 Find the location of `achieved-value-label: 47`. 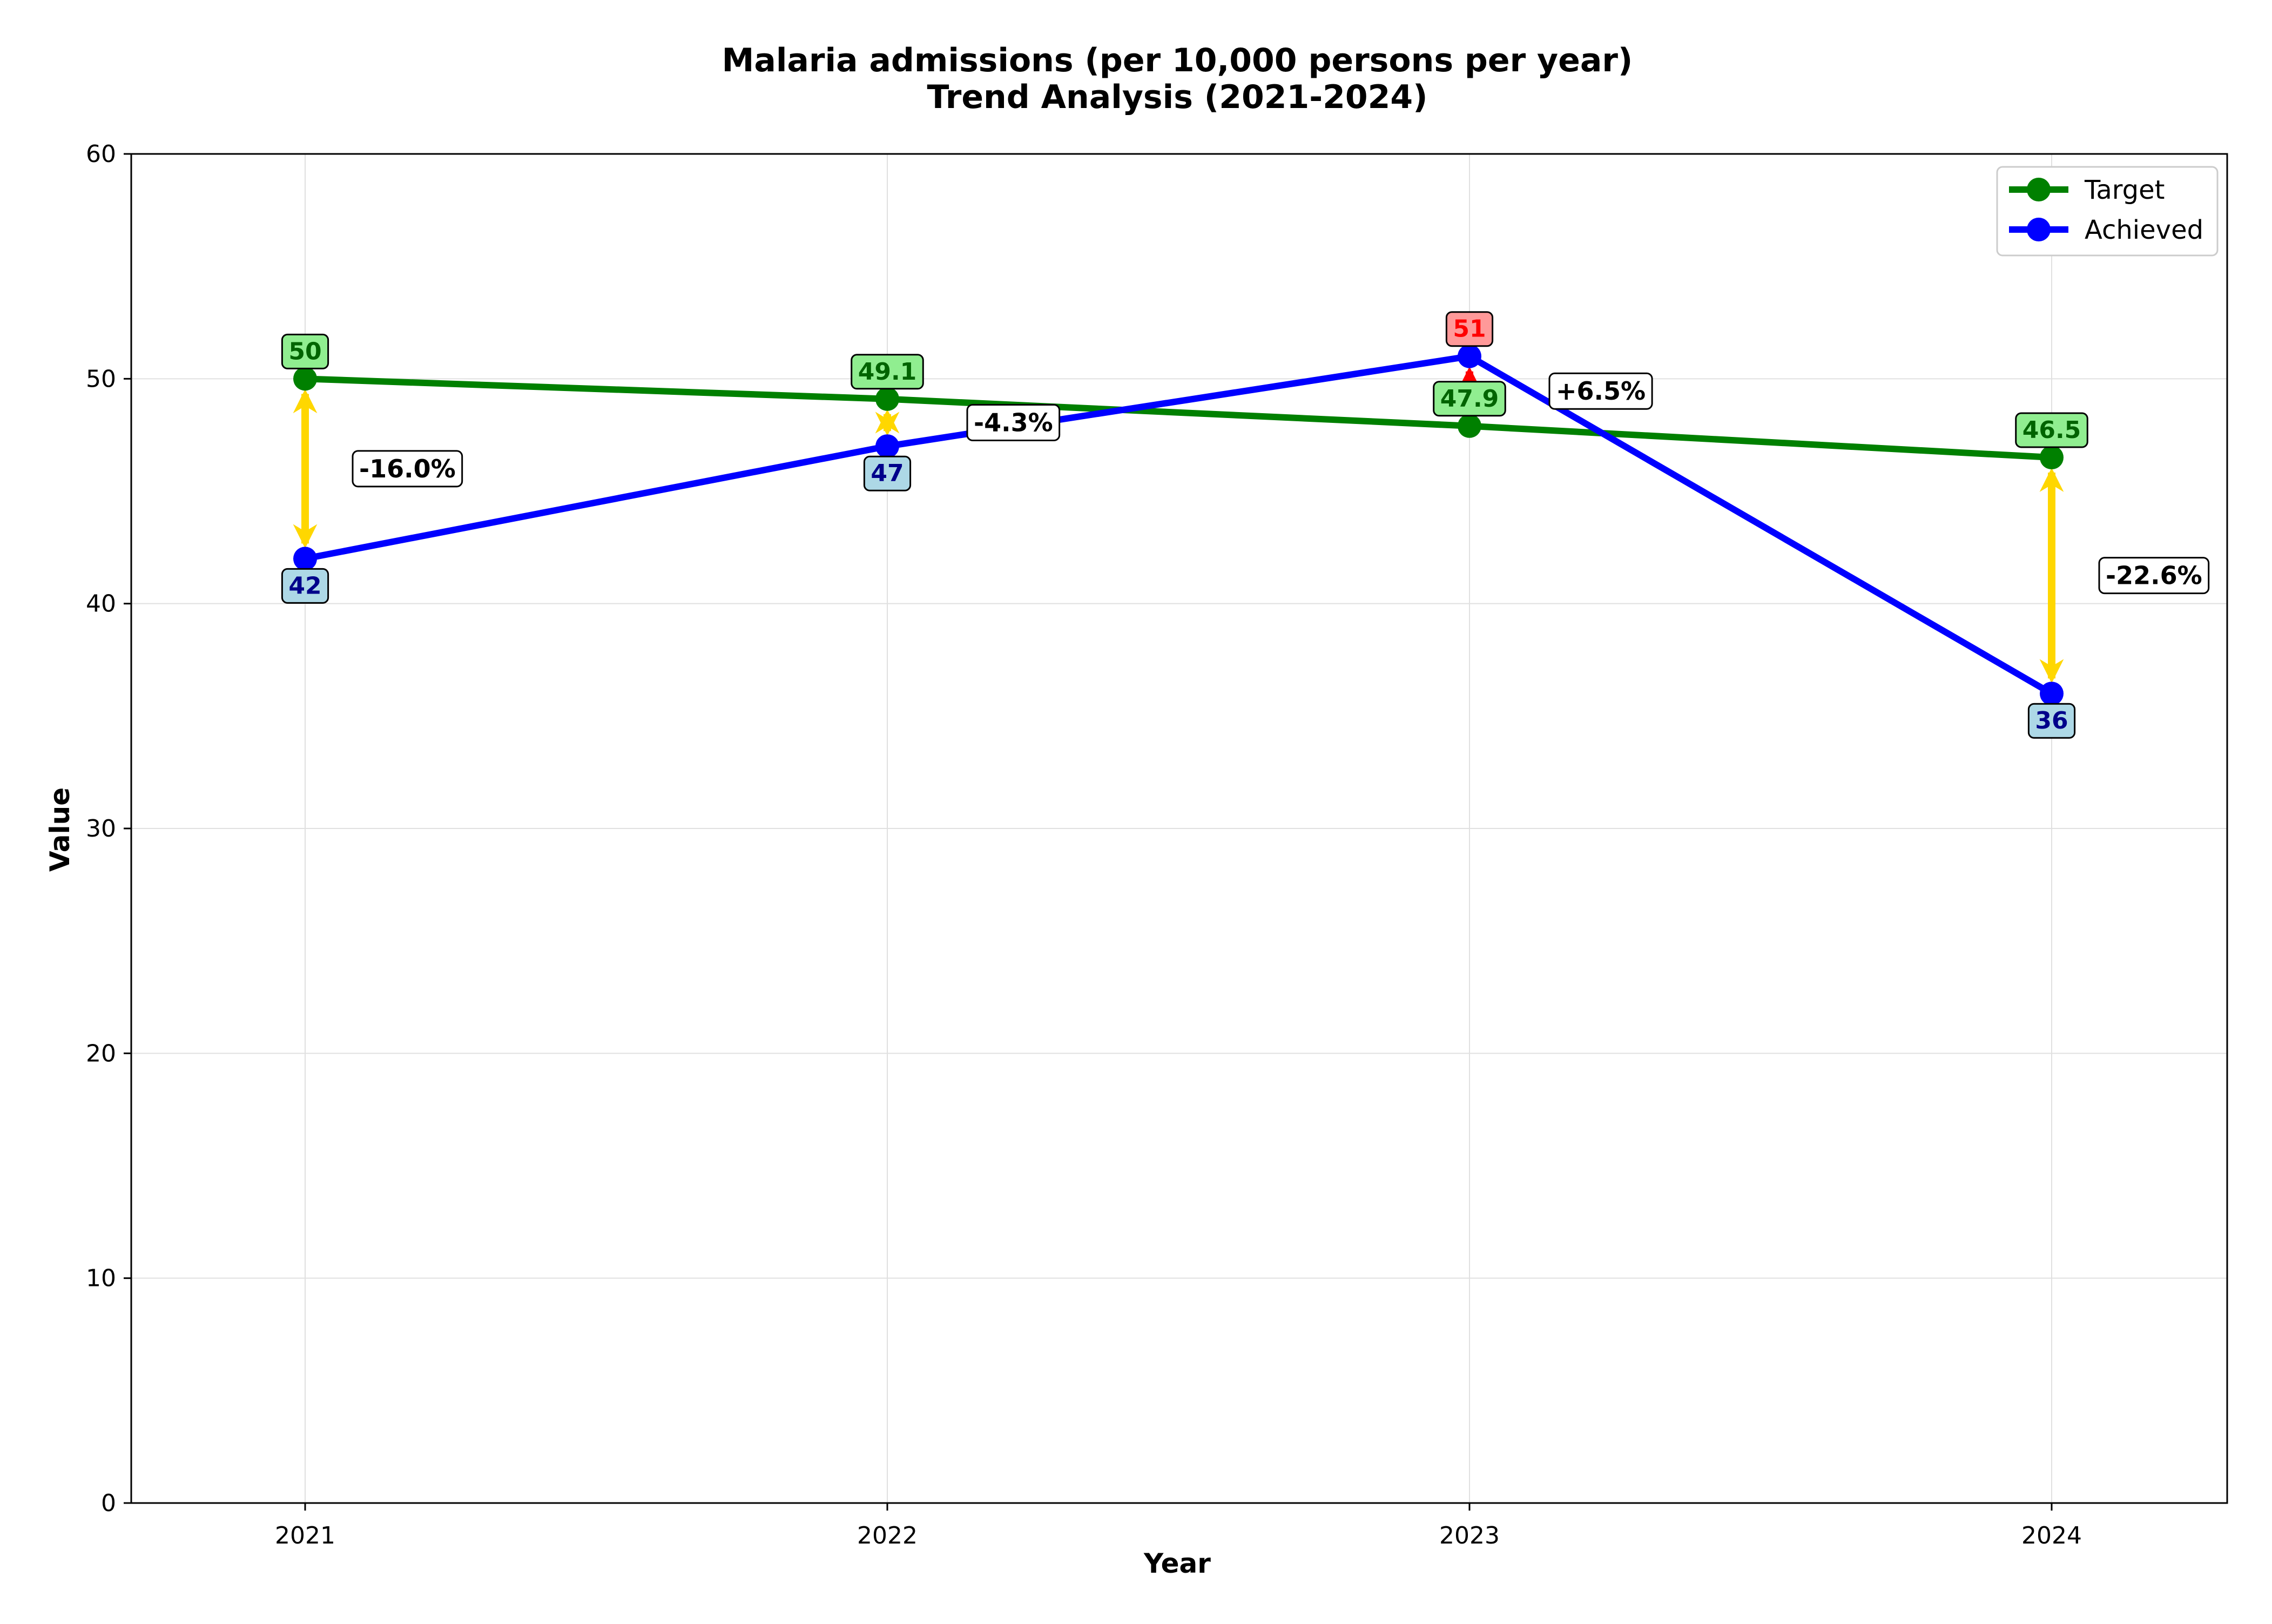

achieved-value-label: 47 is located at coordinates (888, 473).